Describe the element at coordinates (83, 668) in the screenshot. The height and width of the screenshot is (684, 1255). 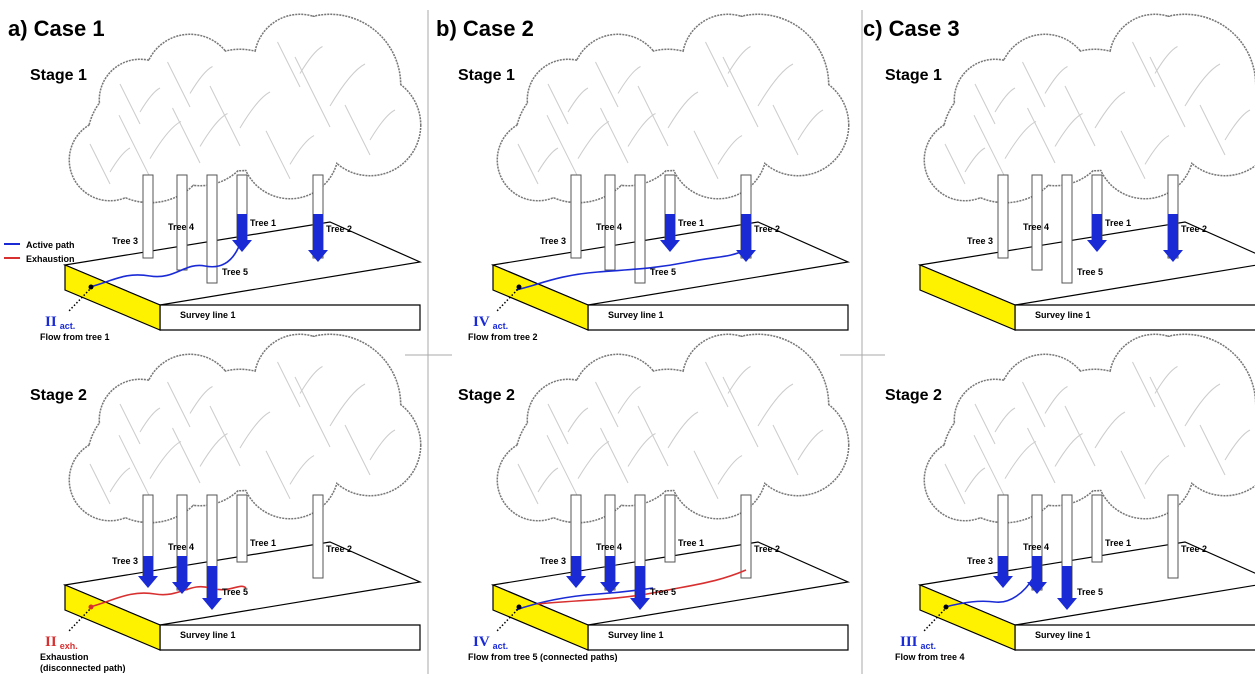
I see `caption: (disconnected path)` at that location.